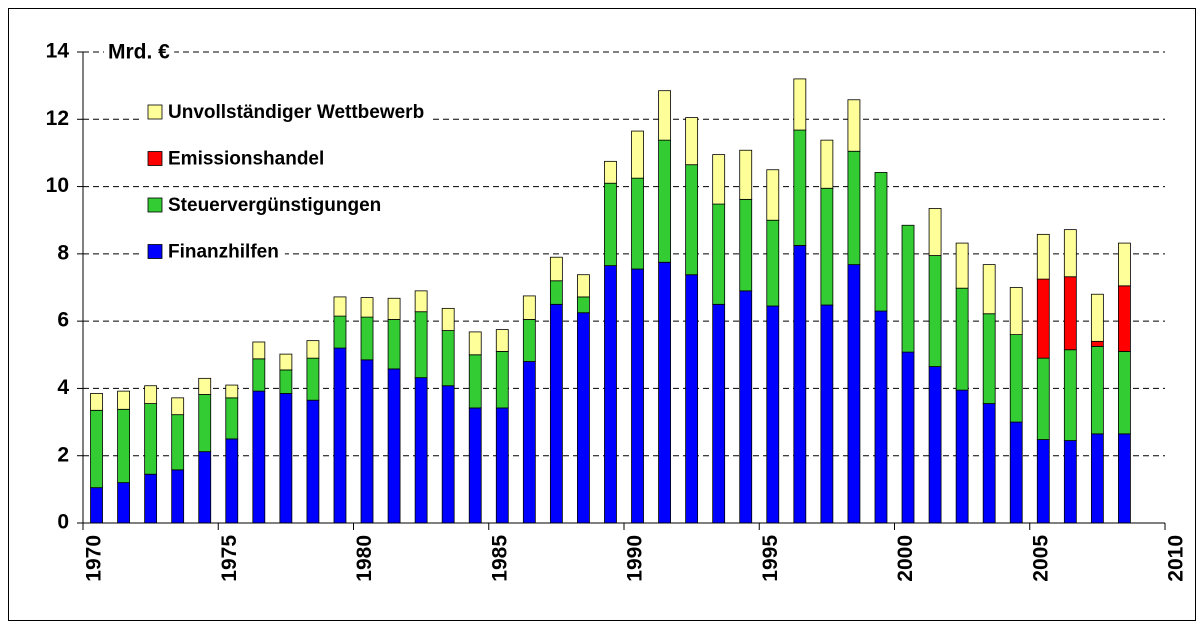 This screenshot has width=1204, height=634. What do you see at coordinates (274, 205) in the screenshot?
I see `legend-label: Steuervergünstigungen` at bounding box center [274, 205].